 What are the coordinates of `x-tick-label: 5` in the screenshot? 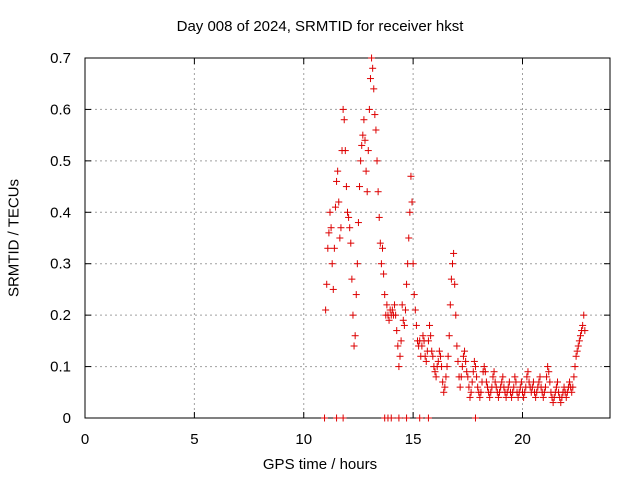 It's located at (194, 439).